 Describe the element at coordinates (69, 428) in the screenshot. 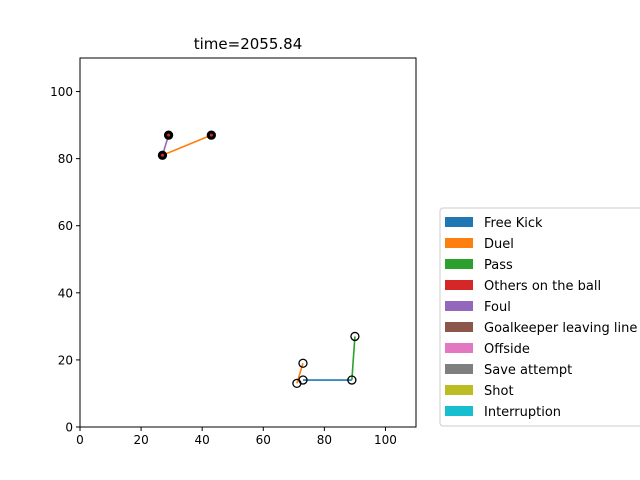

I see `y-tick-label: 0` at that location.